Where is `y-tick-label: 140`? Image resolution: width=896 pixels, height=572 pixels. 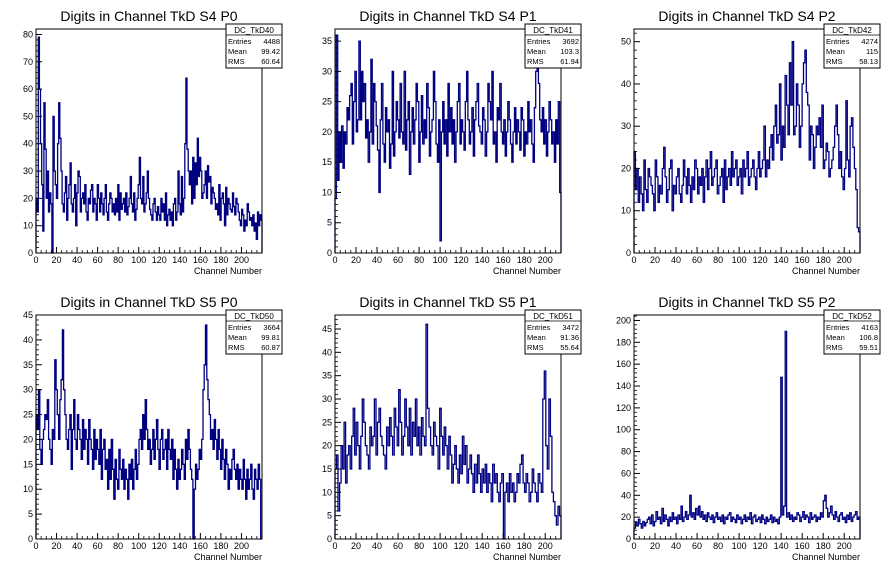
y-tick-label: 140 is located at coordinates (623, 386).